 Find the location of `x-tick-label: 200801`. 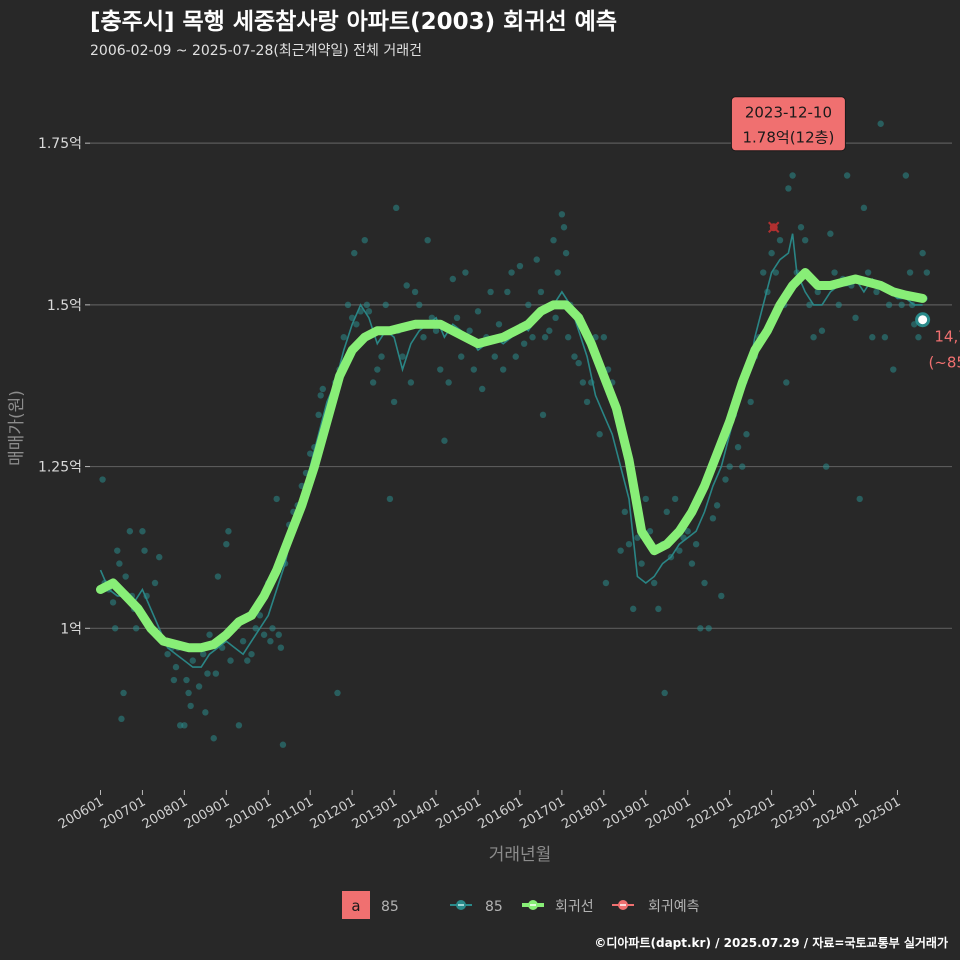

x-tick-label: 200801 is located at coordinates (165, 813).